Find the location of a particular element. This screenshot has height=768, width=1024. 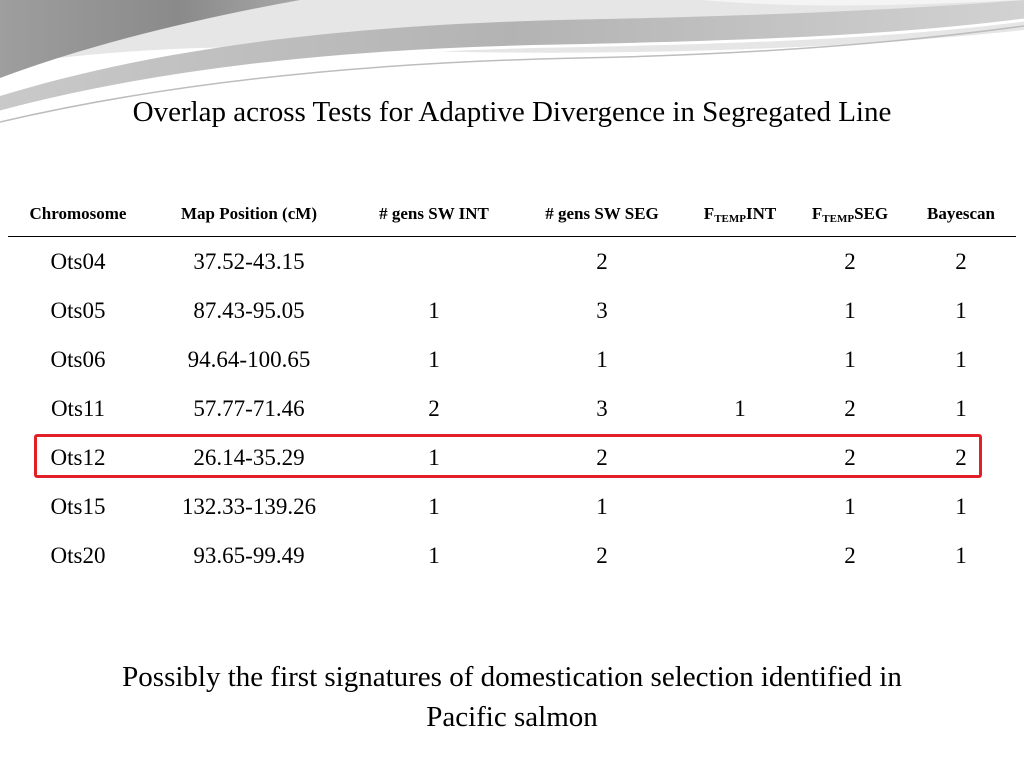

cell-map-position: 132.33-139.26 is located at coordinates (249, 506).